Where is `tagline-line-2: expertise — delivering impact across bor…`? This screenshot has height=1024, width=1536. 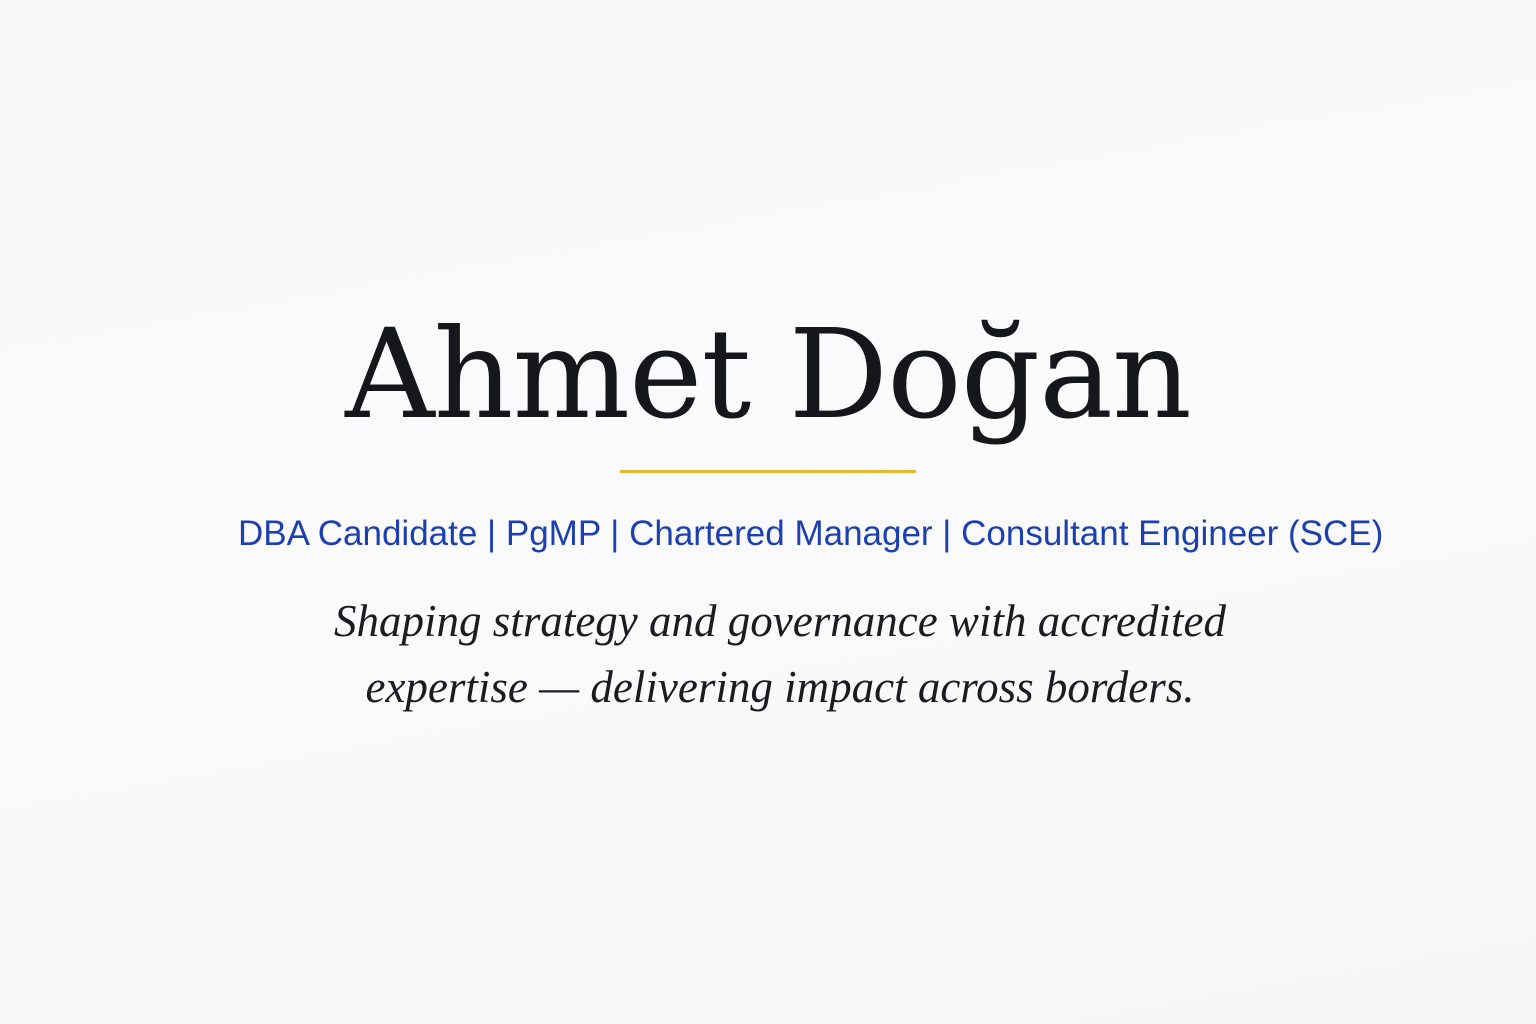
tagline-line-2: expertise — delivering impact across bor… is located at coordinates (780, 687).